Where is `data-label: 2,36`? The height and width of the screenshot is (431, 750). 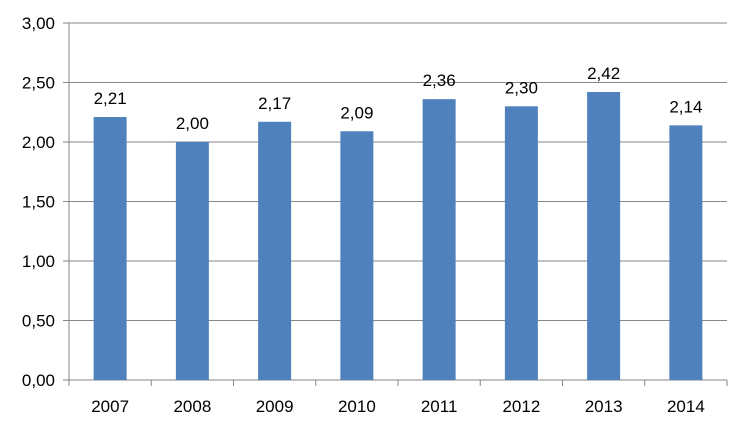
data-label: 2,36 is located at coordinates (439, 80).